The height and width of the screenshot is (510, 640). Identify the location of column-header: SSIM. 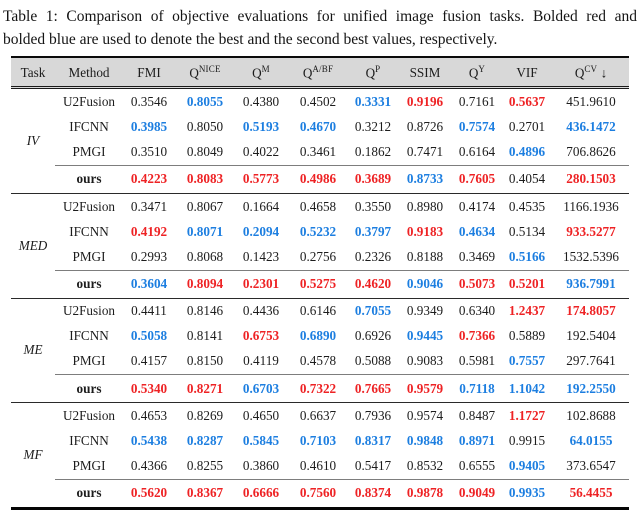
(425, 73).